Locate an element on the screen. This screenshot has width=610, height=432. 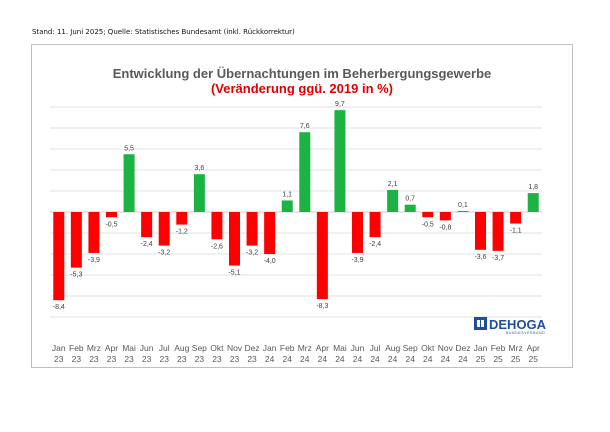
data-label: -4,0 is located at coordinates (270, 261).